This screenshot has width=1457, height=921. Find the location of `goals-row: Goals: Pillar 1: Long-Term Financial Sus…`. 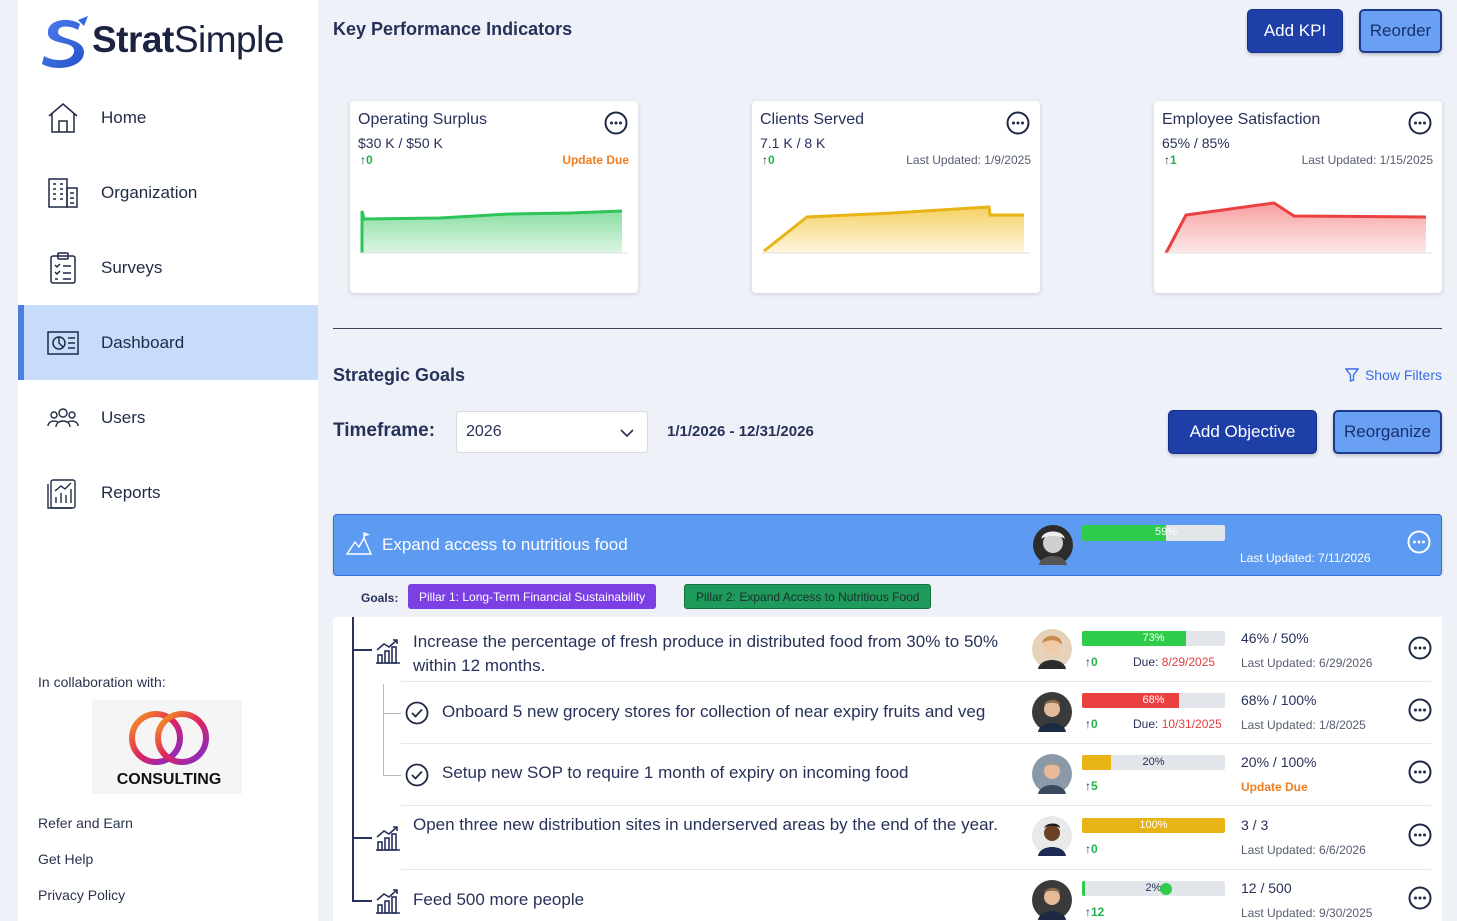

goals-row: Goals: Pillar 1: Long-Term Financial Sus… is located at coordinates (887, 596).